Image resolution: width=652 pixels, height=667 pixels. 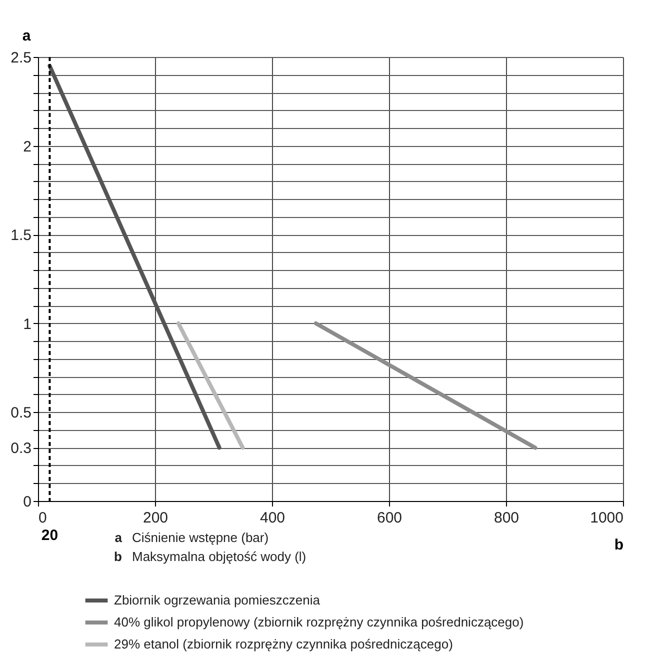 What do you see at coordinates (607, 518) in the screenshot?
I see `x-tick-label: 1000` at bounding box center [607, 518].